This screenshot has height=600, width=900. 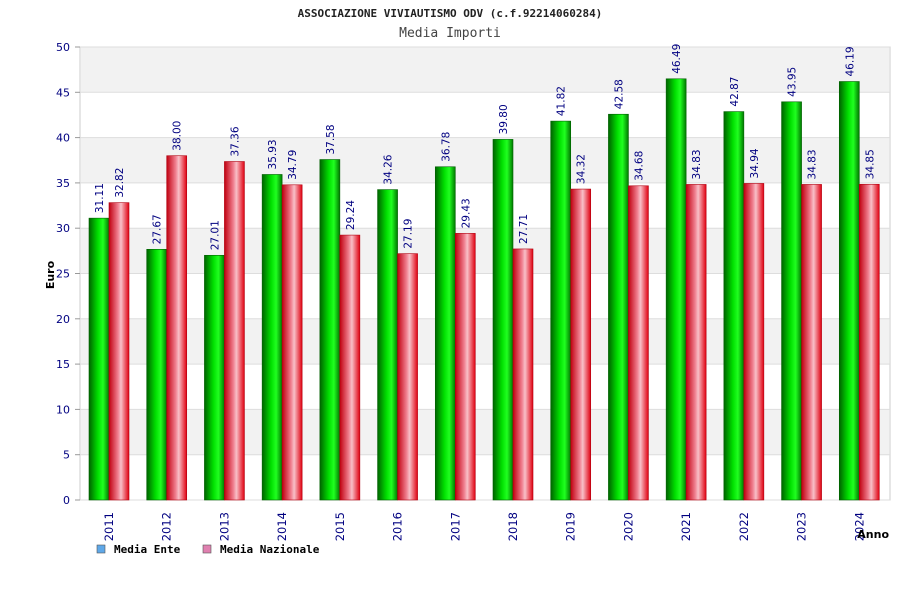 I want to click on bar-media-ente-2016, so click(x=387, y=345).